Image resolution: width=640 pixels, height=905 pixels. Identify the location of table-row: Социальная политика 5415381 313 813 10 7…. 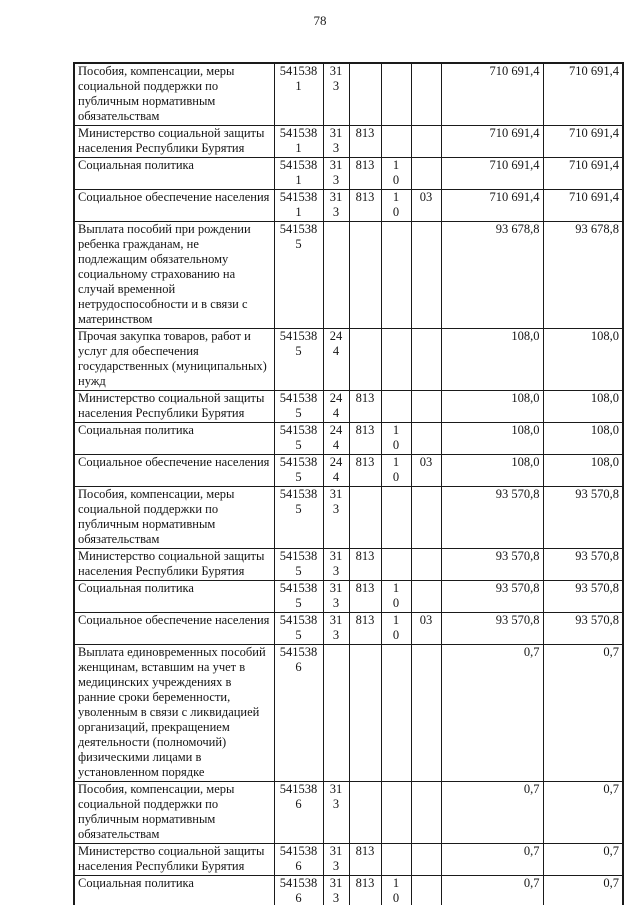
(348, 173).